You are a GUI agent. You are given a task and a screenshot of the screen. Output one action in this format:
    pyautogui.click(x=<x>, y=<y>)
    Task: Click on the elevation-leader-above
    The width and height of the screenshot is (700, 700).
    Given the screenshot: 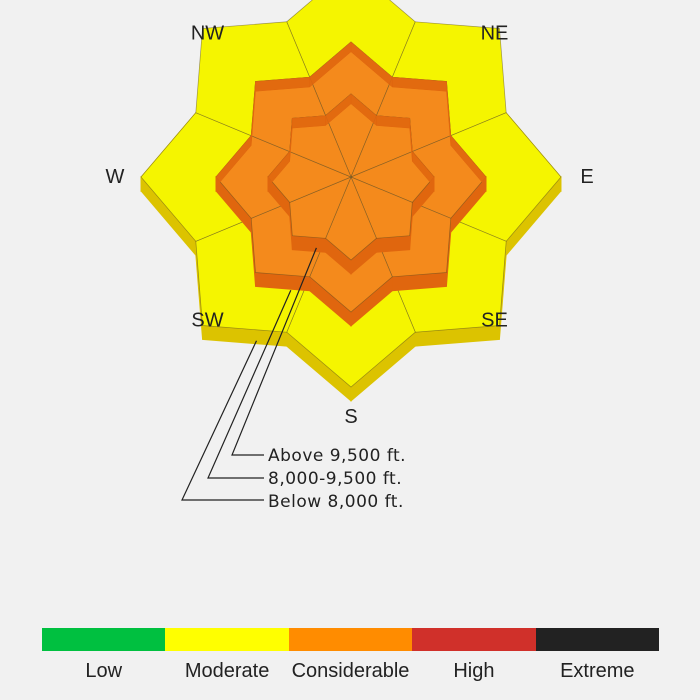 What is the action you would take?
    pyautogui.click(x=274, y=351)
    